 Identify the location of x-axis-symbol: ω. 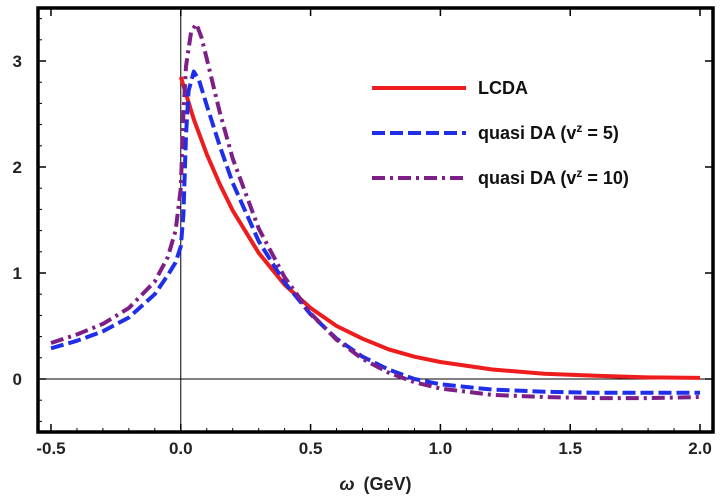
(346, 484).